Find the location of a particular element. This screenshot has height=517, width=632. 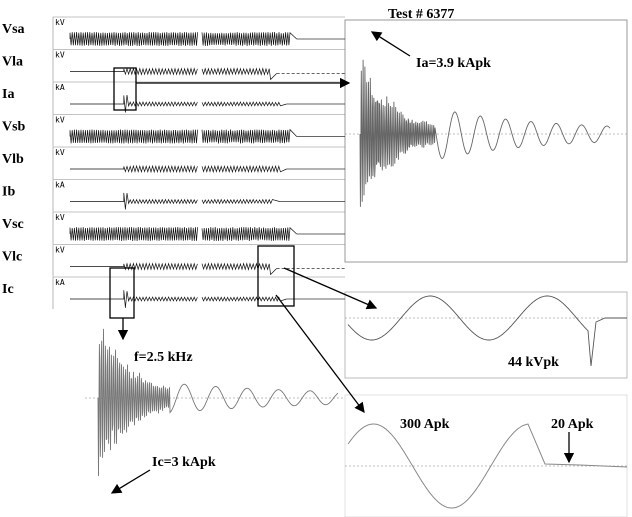

trace-left-vlc is located at coordinates (134, 266).